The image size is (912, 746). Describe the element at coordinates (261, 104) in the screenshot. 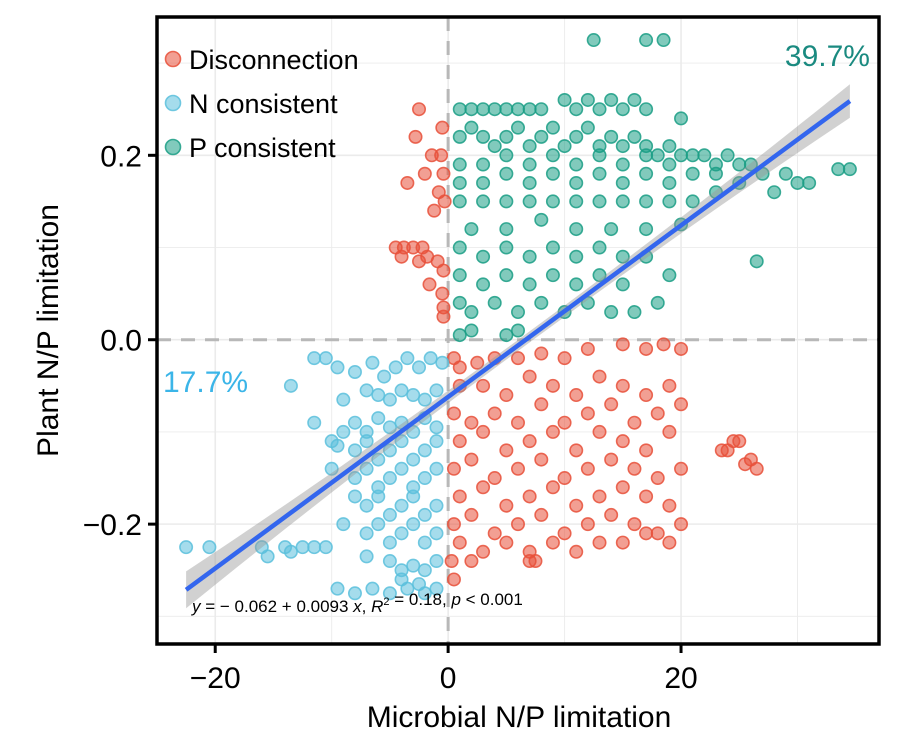

I see `legend: Disconnection N consistent P consistent` at that location.